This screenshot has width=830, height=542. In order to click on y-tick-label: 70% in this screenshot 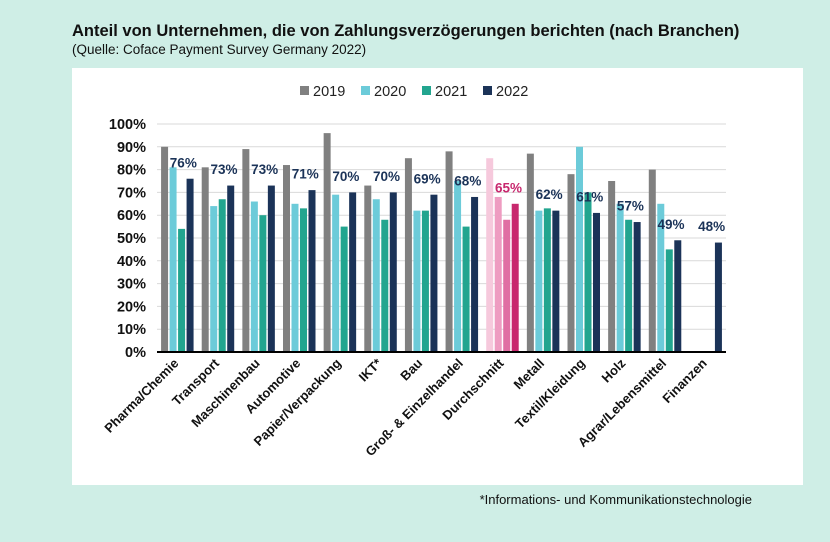, I will do `click(131, 193)`.